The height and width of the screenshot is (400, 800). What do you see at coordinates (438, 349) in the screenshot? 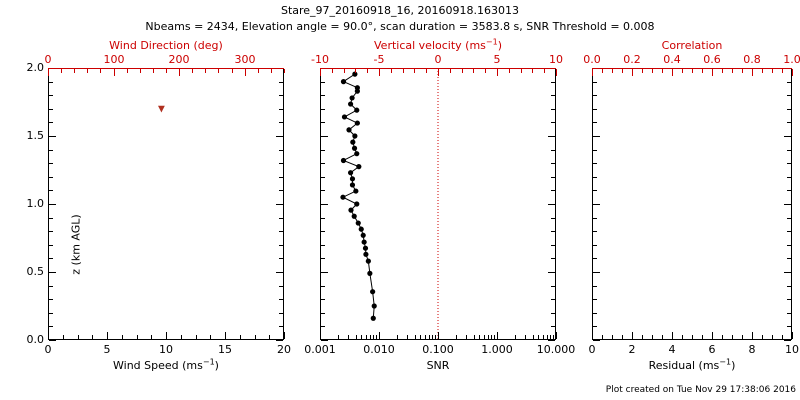
I see `bottom-axis-tick-label: 0.100` at bounding box center [438, 349].